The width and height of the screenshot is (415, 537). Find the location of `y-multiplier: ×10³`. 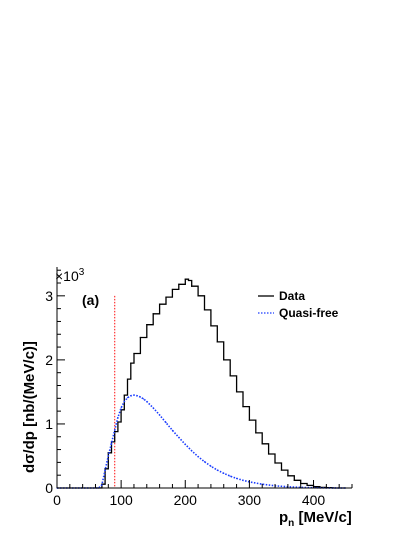

y-multiplier: ×10³ is located at coordinates (70, 275).